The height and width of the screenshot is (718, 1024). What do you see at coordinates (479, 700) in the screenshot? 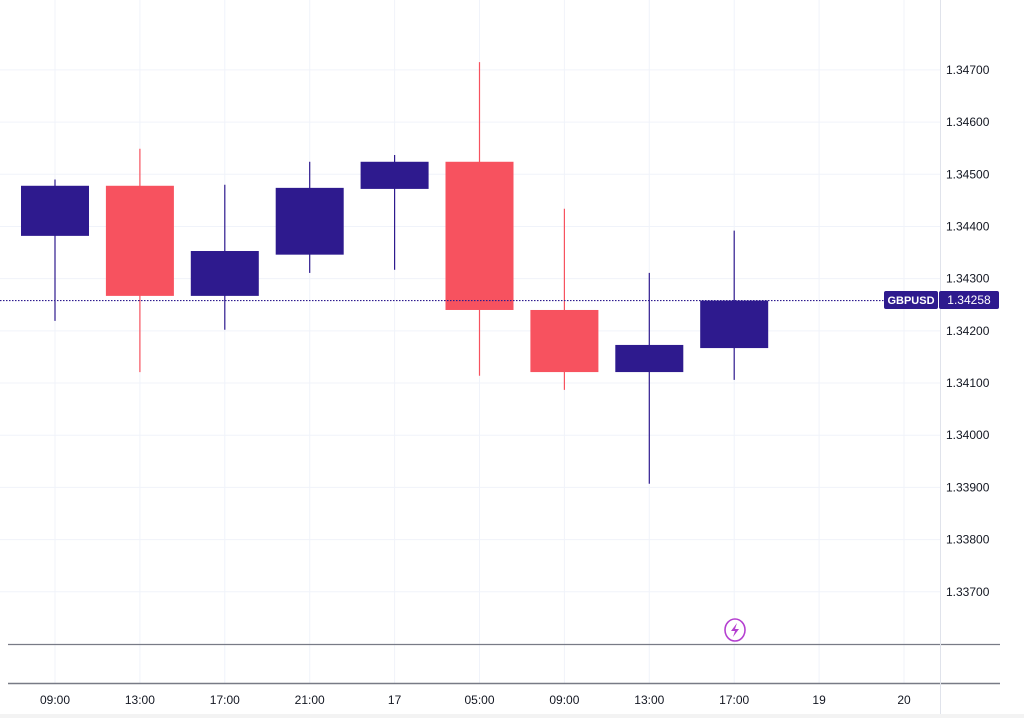
I see `x-tick-label: 05:00` at bounding box center [479, 700].